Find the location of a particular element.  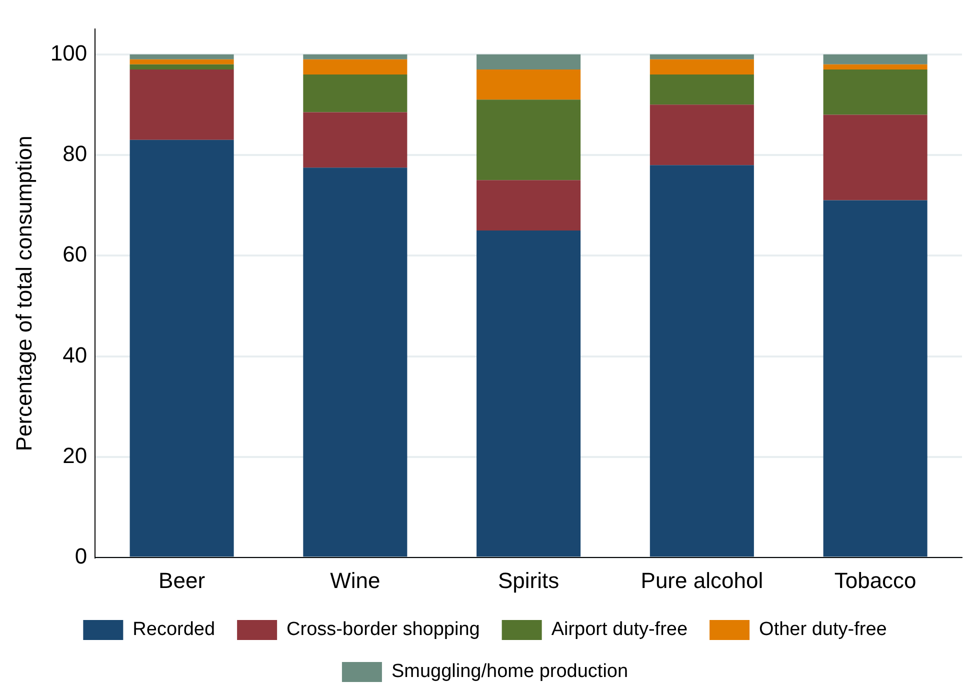

y-tick-label: 60 is located at coordinates (75, 254).